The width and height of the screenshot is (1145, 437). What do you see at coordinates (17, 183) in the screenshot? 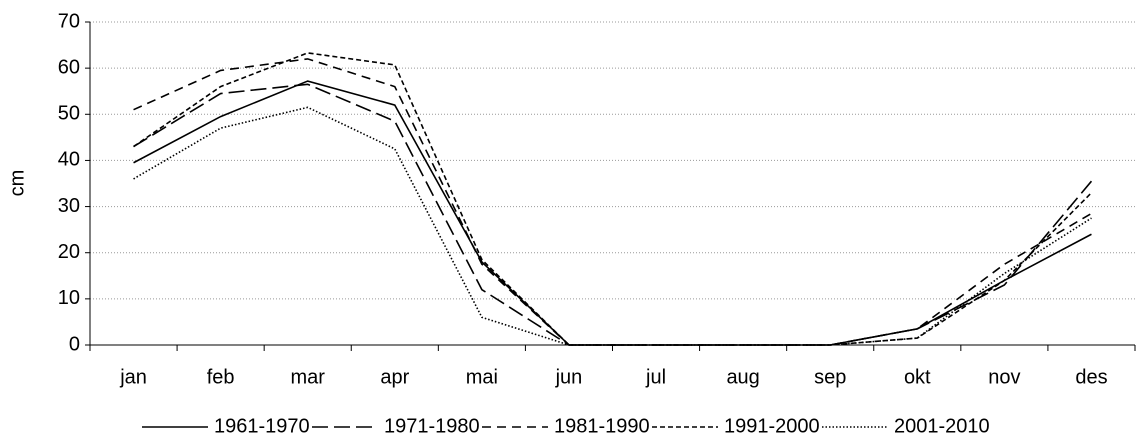
I see `y-axis-label: cm` at bounding box center [17, 183].